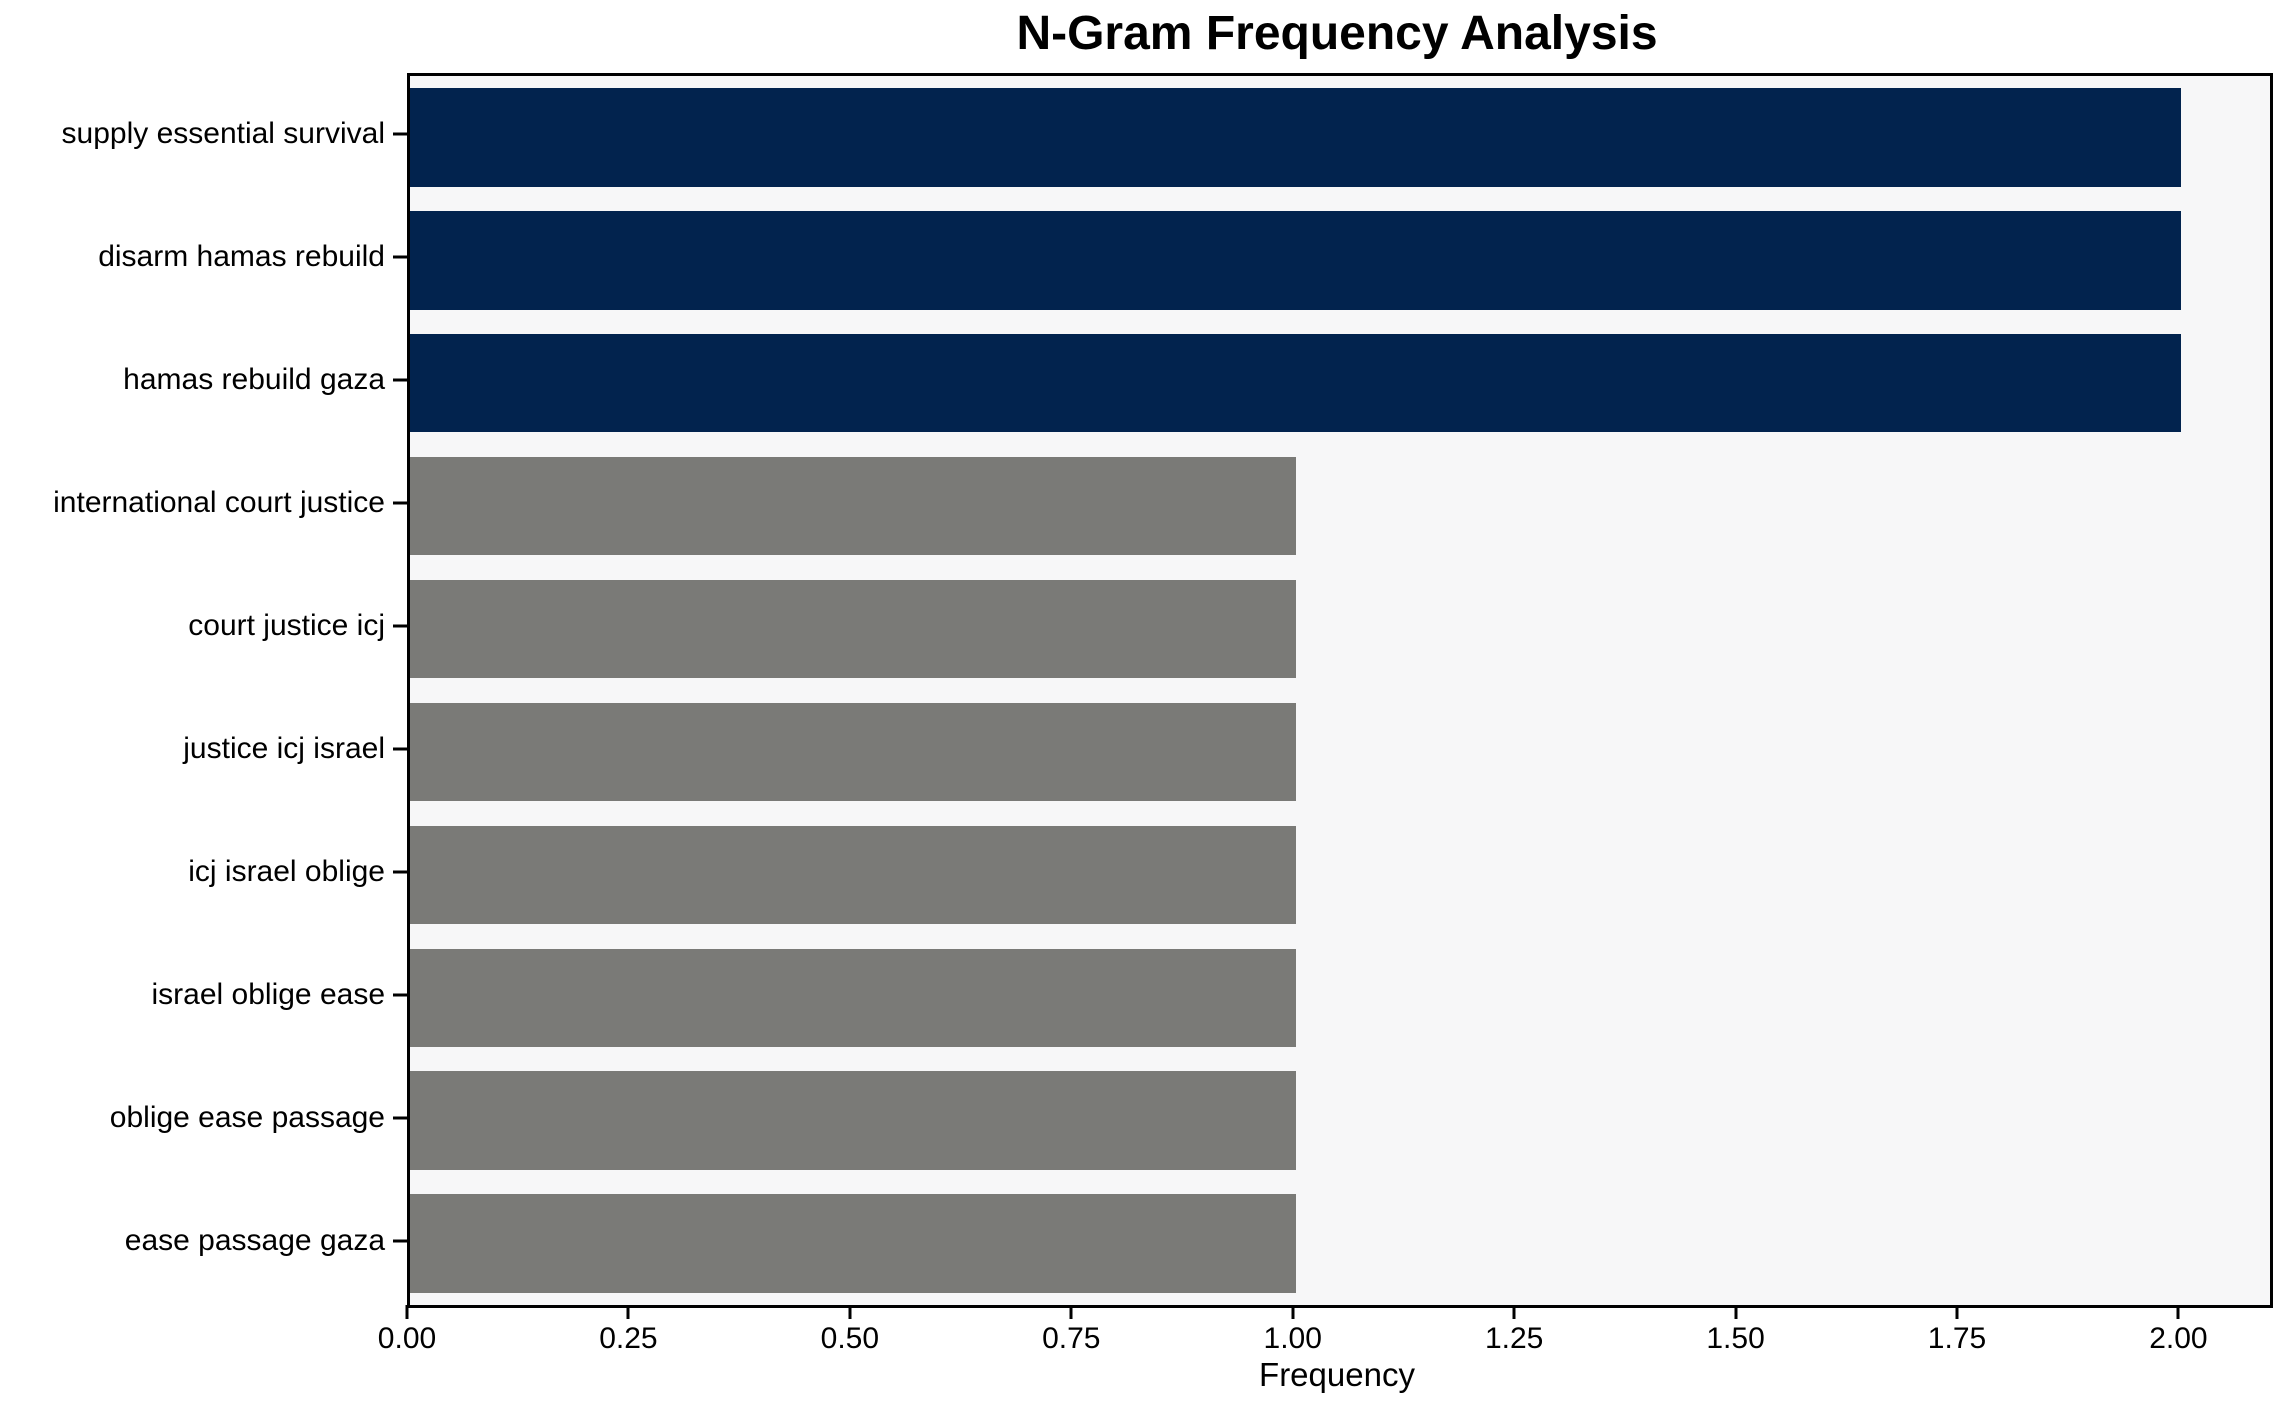 The width and height of the screenshot is (2287, 1414). I want to click on bar-disarm-hamas-rebuild, so click(1296, 260).